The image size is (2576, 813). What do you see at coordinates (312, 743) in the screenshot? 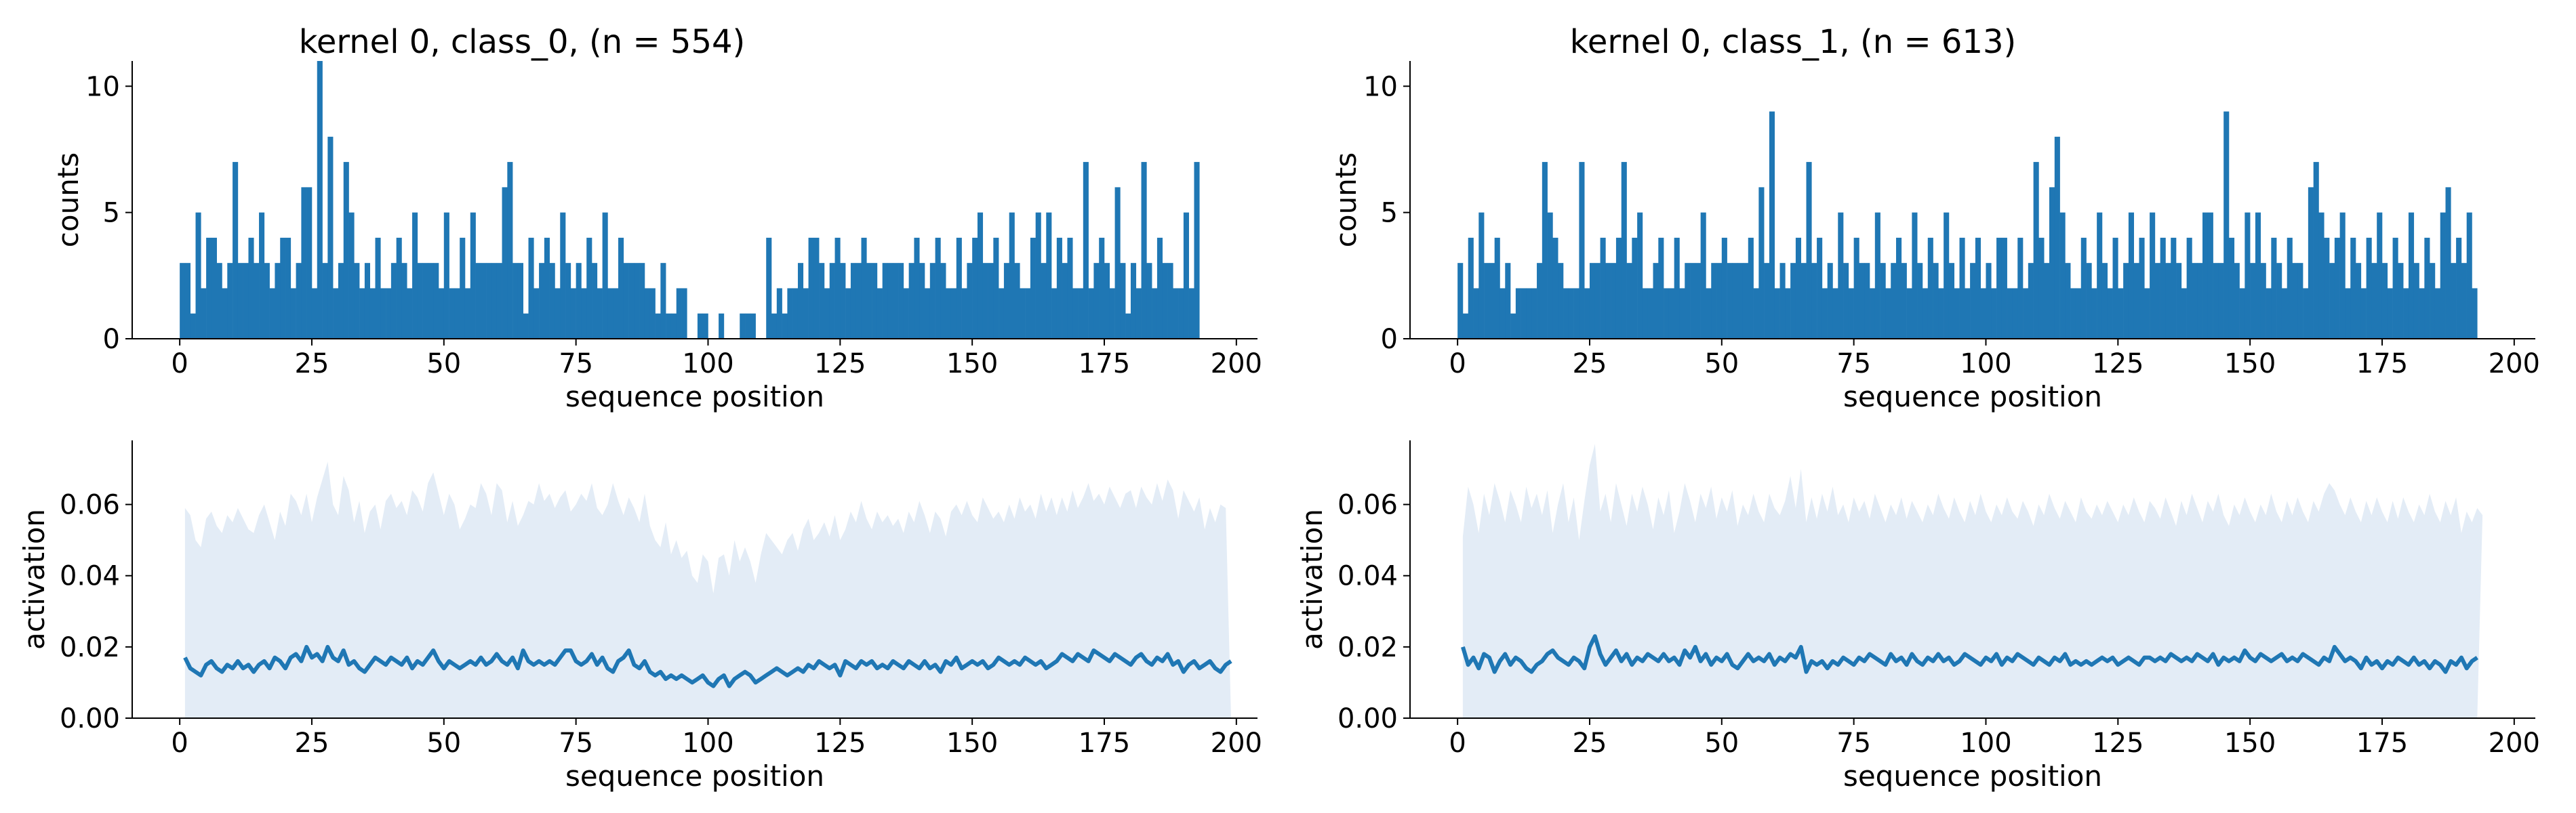
I see `x-tick-label: 25` at bounding box center [312, 743].